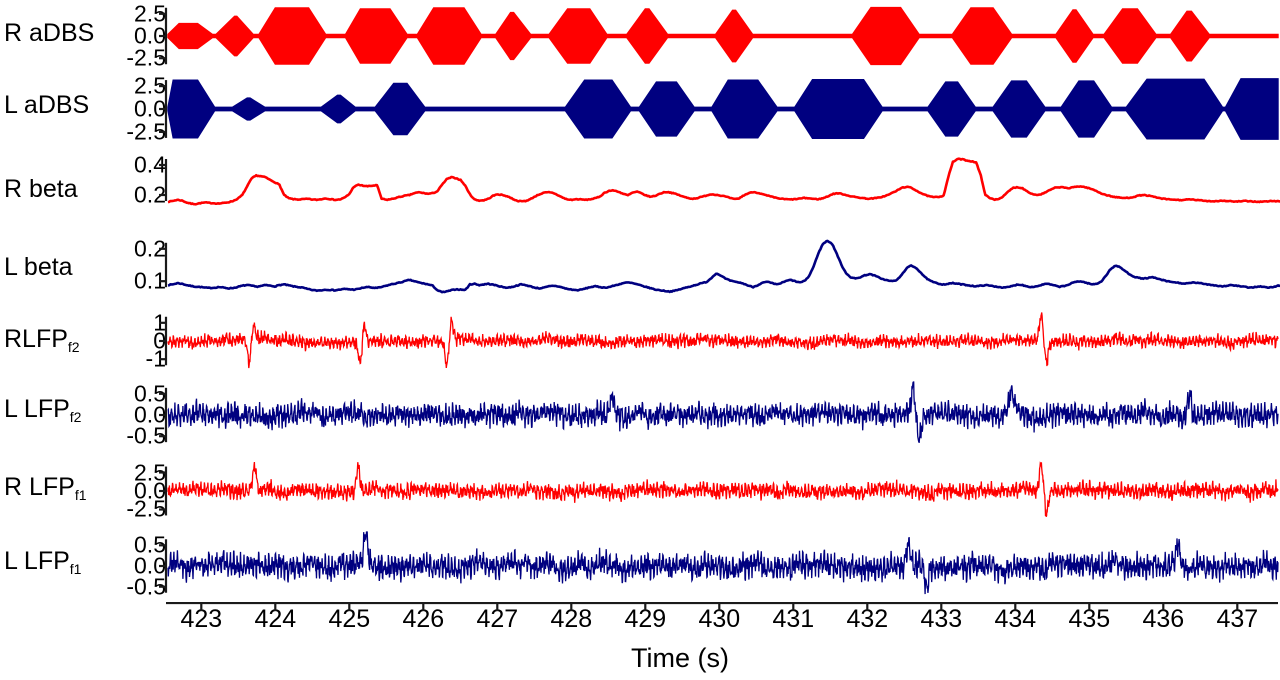  I want to click on trace-plot-l-lfp-f2, so click(719, 412).